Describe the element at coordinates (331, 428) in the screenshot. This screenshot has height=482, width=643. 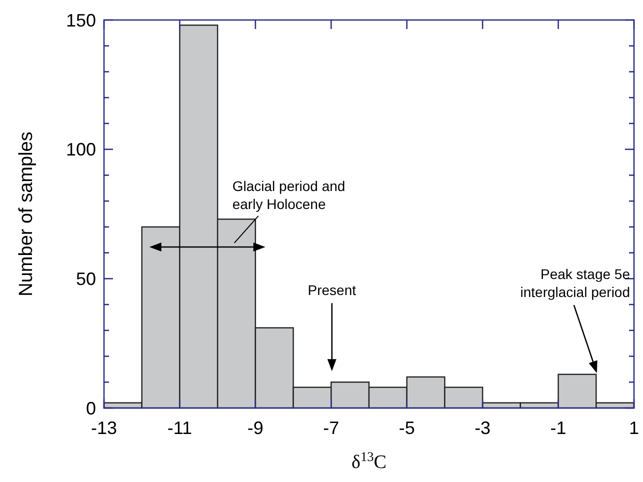
I see `x-tick-label: -7` at that location.